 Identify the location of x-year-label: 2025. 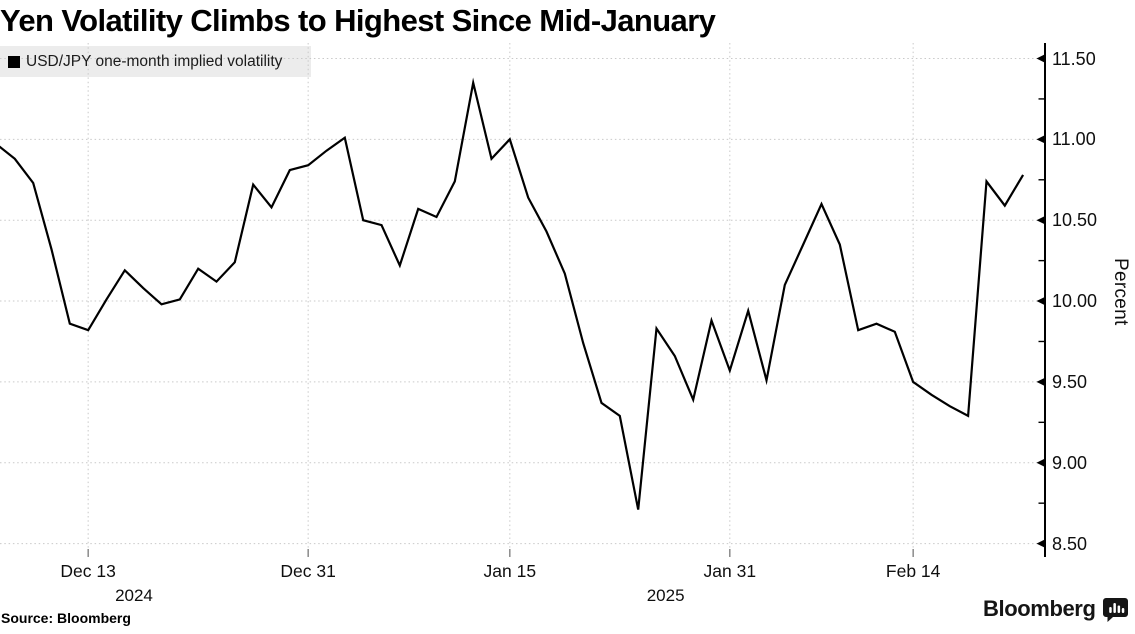
(665, 595).